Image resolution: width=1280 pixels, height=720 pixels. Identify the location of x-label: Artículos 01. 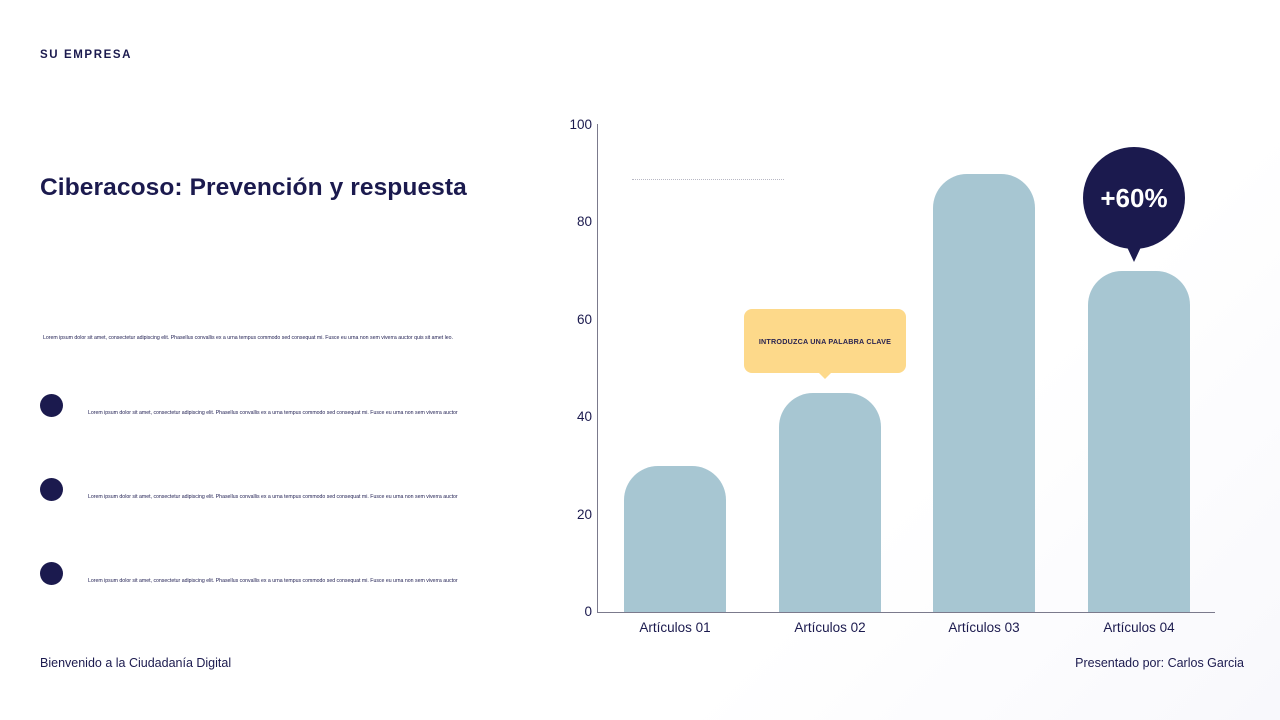
(675, 627).